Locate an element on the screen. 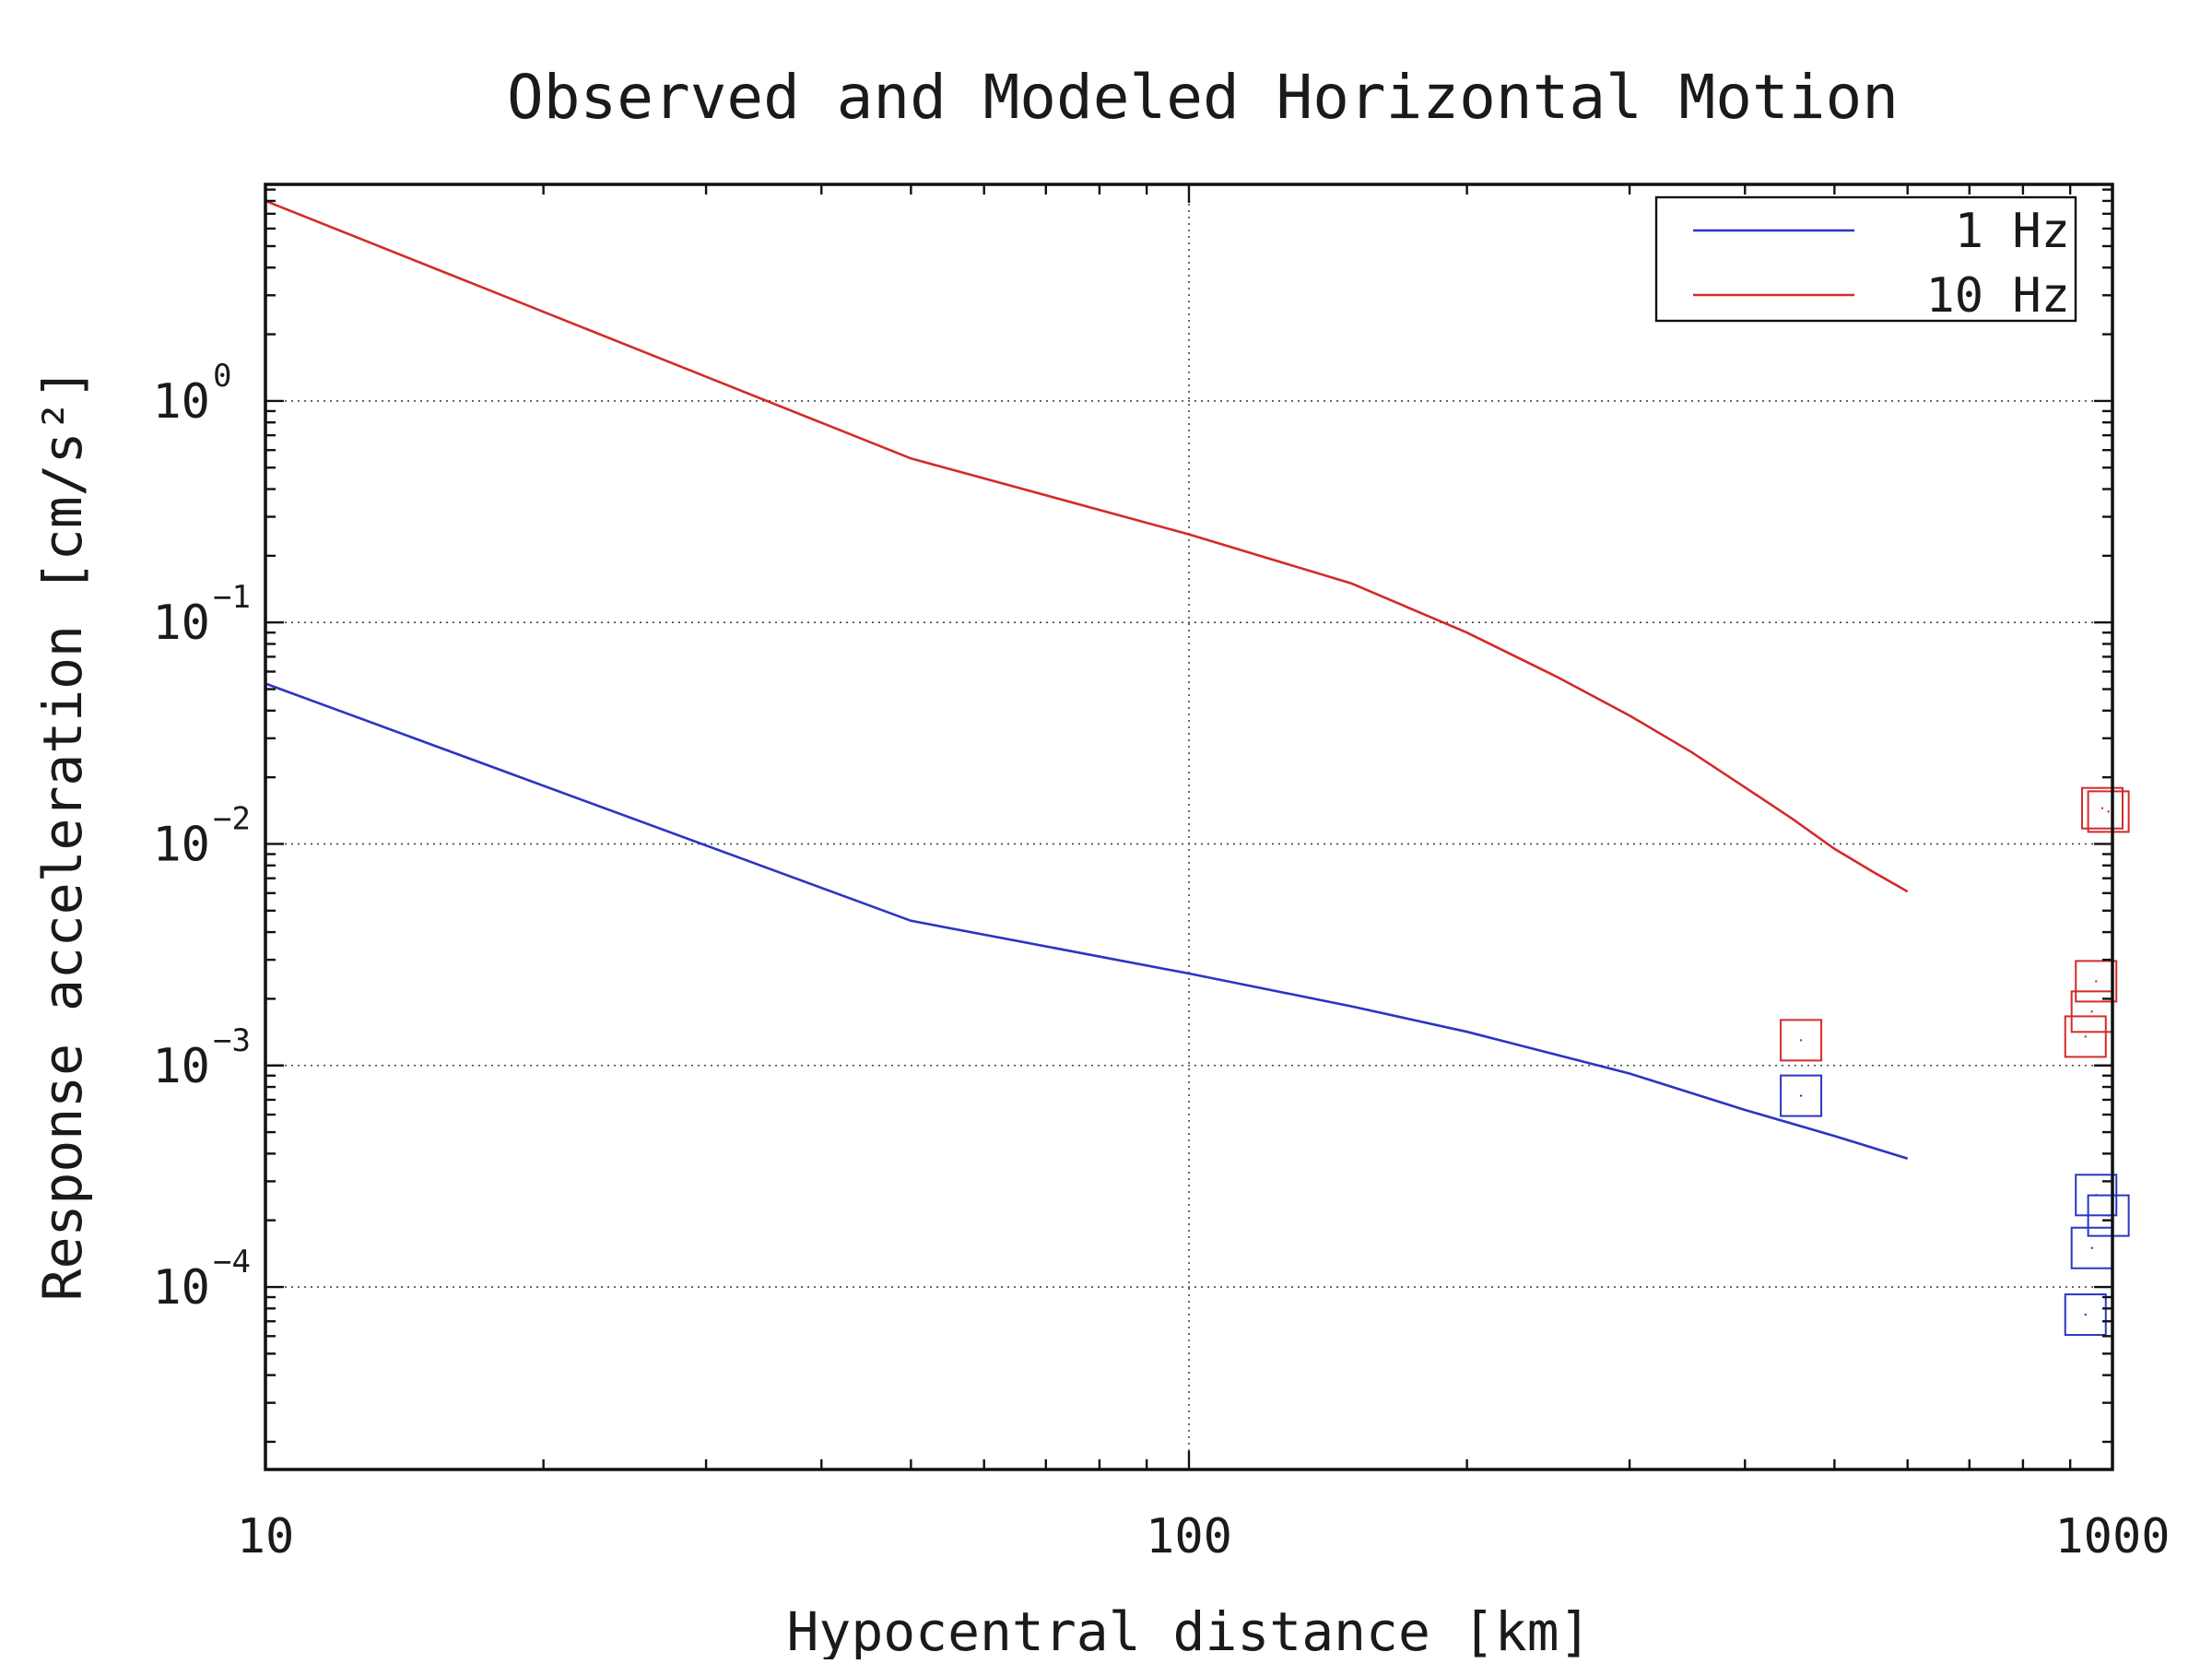  x-axis-label: Hypocentral distance [km] is located at coordinates (1189, 1629).